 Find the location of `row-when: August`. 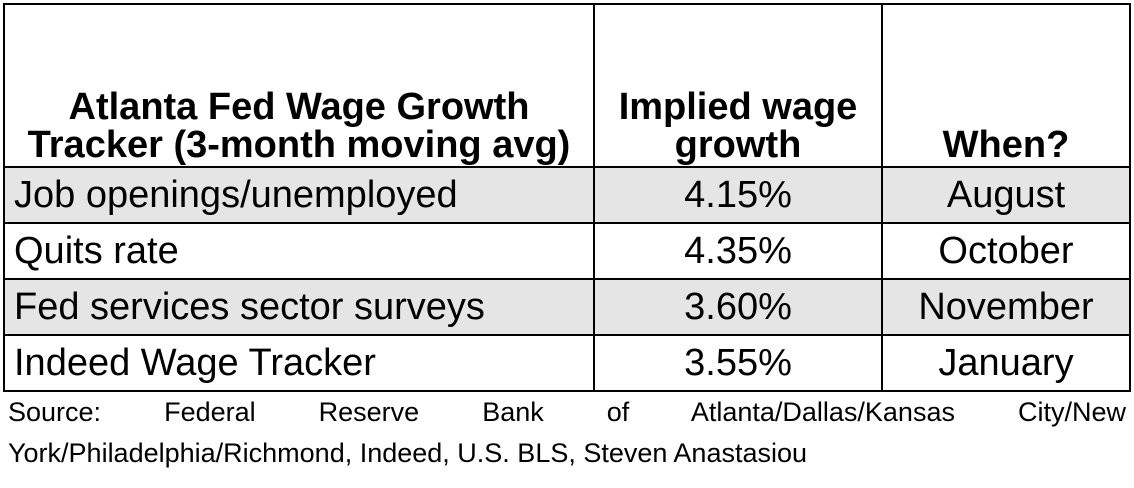

row-when: August is located at coordinates (1006, 195).